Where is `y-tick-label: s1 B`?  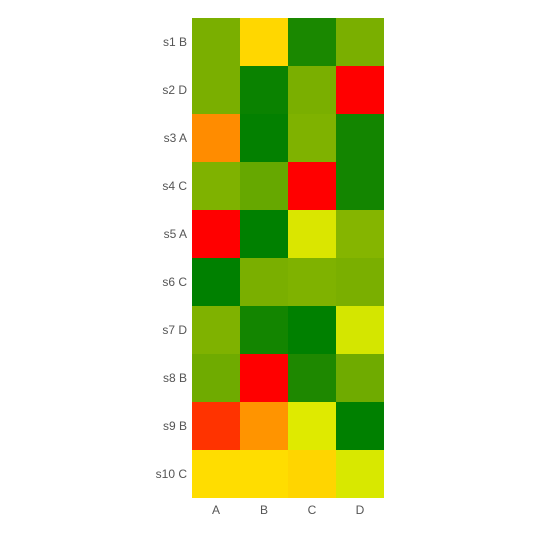 y-tick-label: s1 B is located at coordinates (175, 42).